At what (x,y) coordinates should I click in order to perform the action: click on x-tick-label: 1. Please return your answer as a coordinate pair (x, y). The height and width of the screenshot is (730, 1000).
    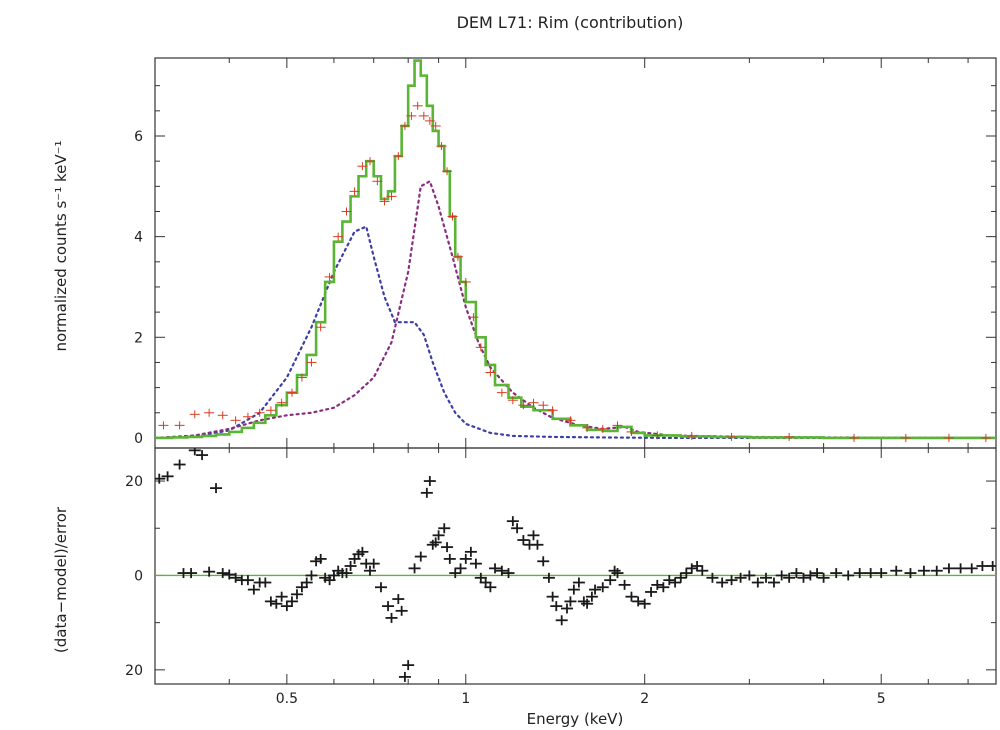
    Looking at the image, I should click on (465, 699).